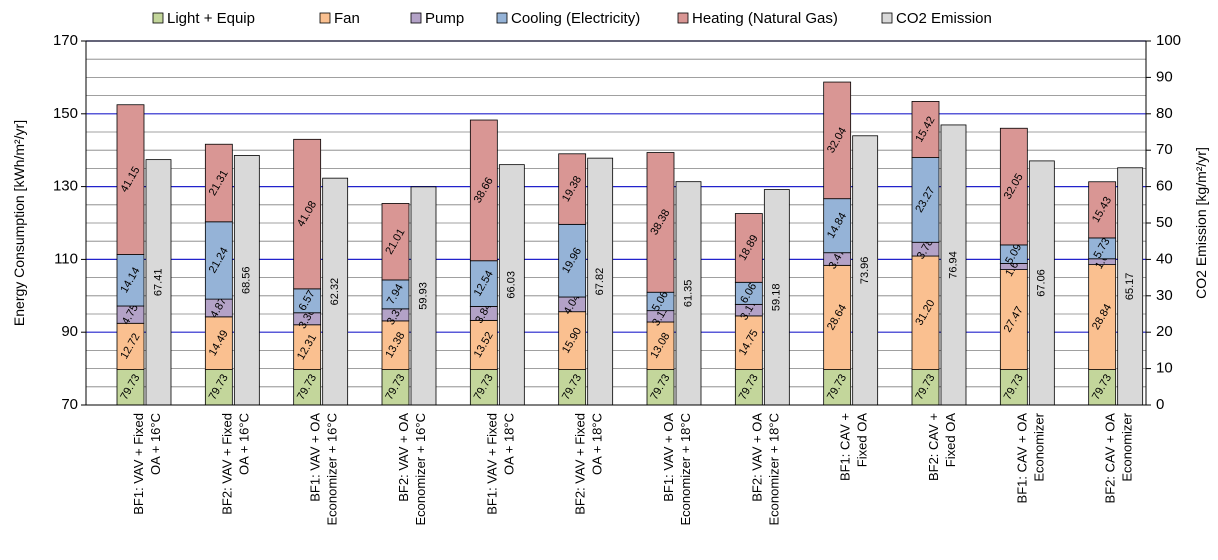 This screenshot has width=1218, height=560. What do you see at coordinates (1164, 258) in the screenshot?
I see `y2-tick-label: 40` at bounding box center [1164, 258].